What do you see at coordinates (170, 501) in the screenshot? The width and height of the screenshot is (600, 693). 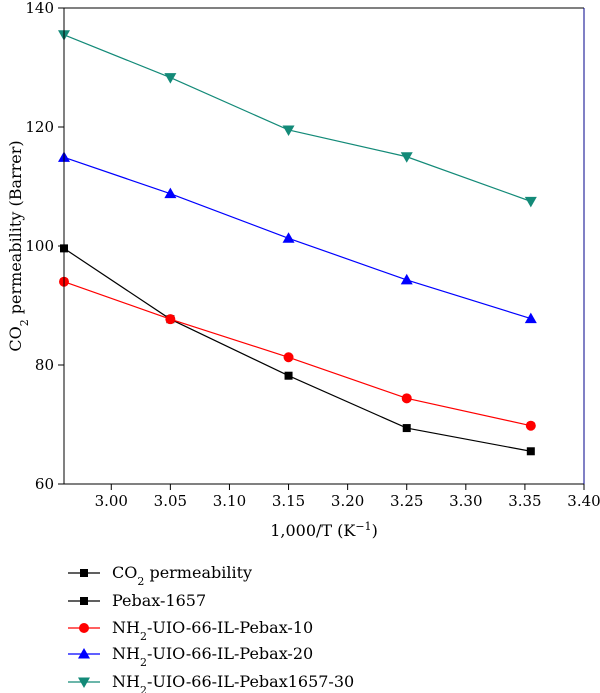 I see `x-tick-label: 3.05` at bounding box center [170, 501].